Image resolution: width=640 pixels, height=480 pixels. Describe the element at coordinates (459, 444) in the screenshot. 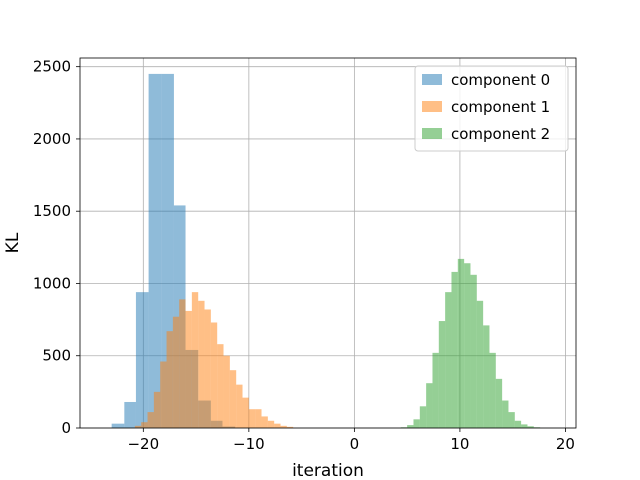

I see `x-tick-label: 10` at that location.